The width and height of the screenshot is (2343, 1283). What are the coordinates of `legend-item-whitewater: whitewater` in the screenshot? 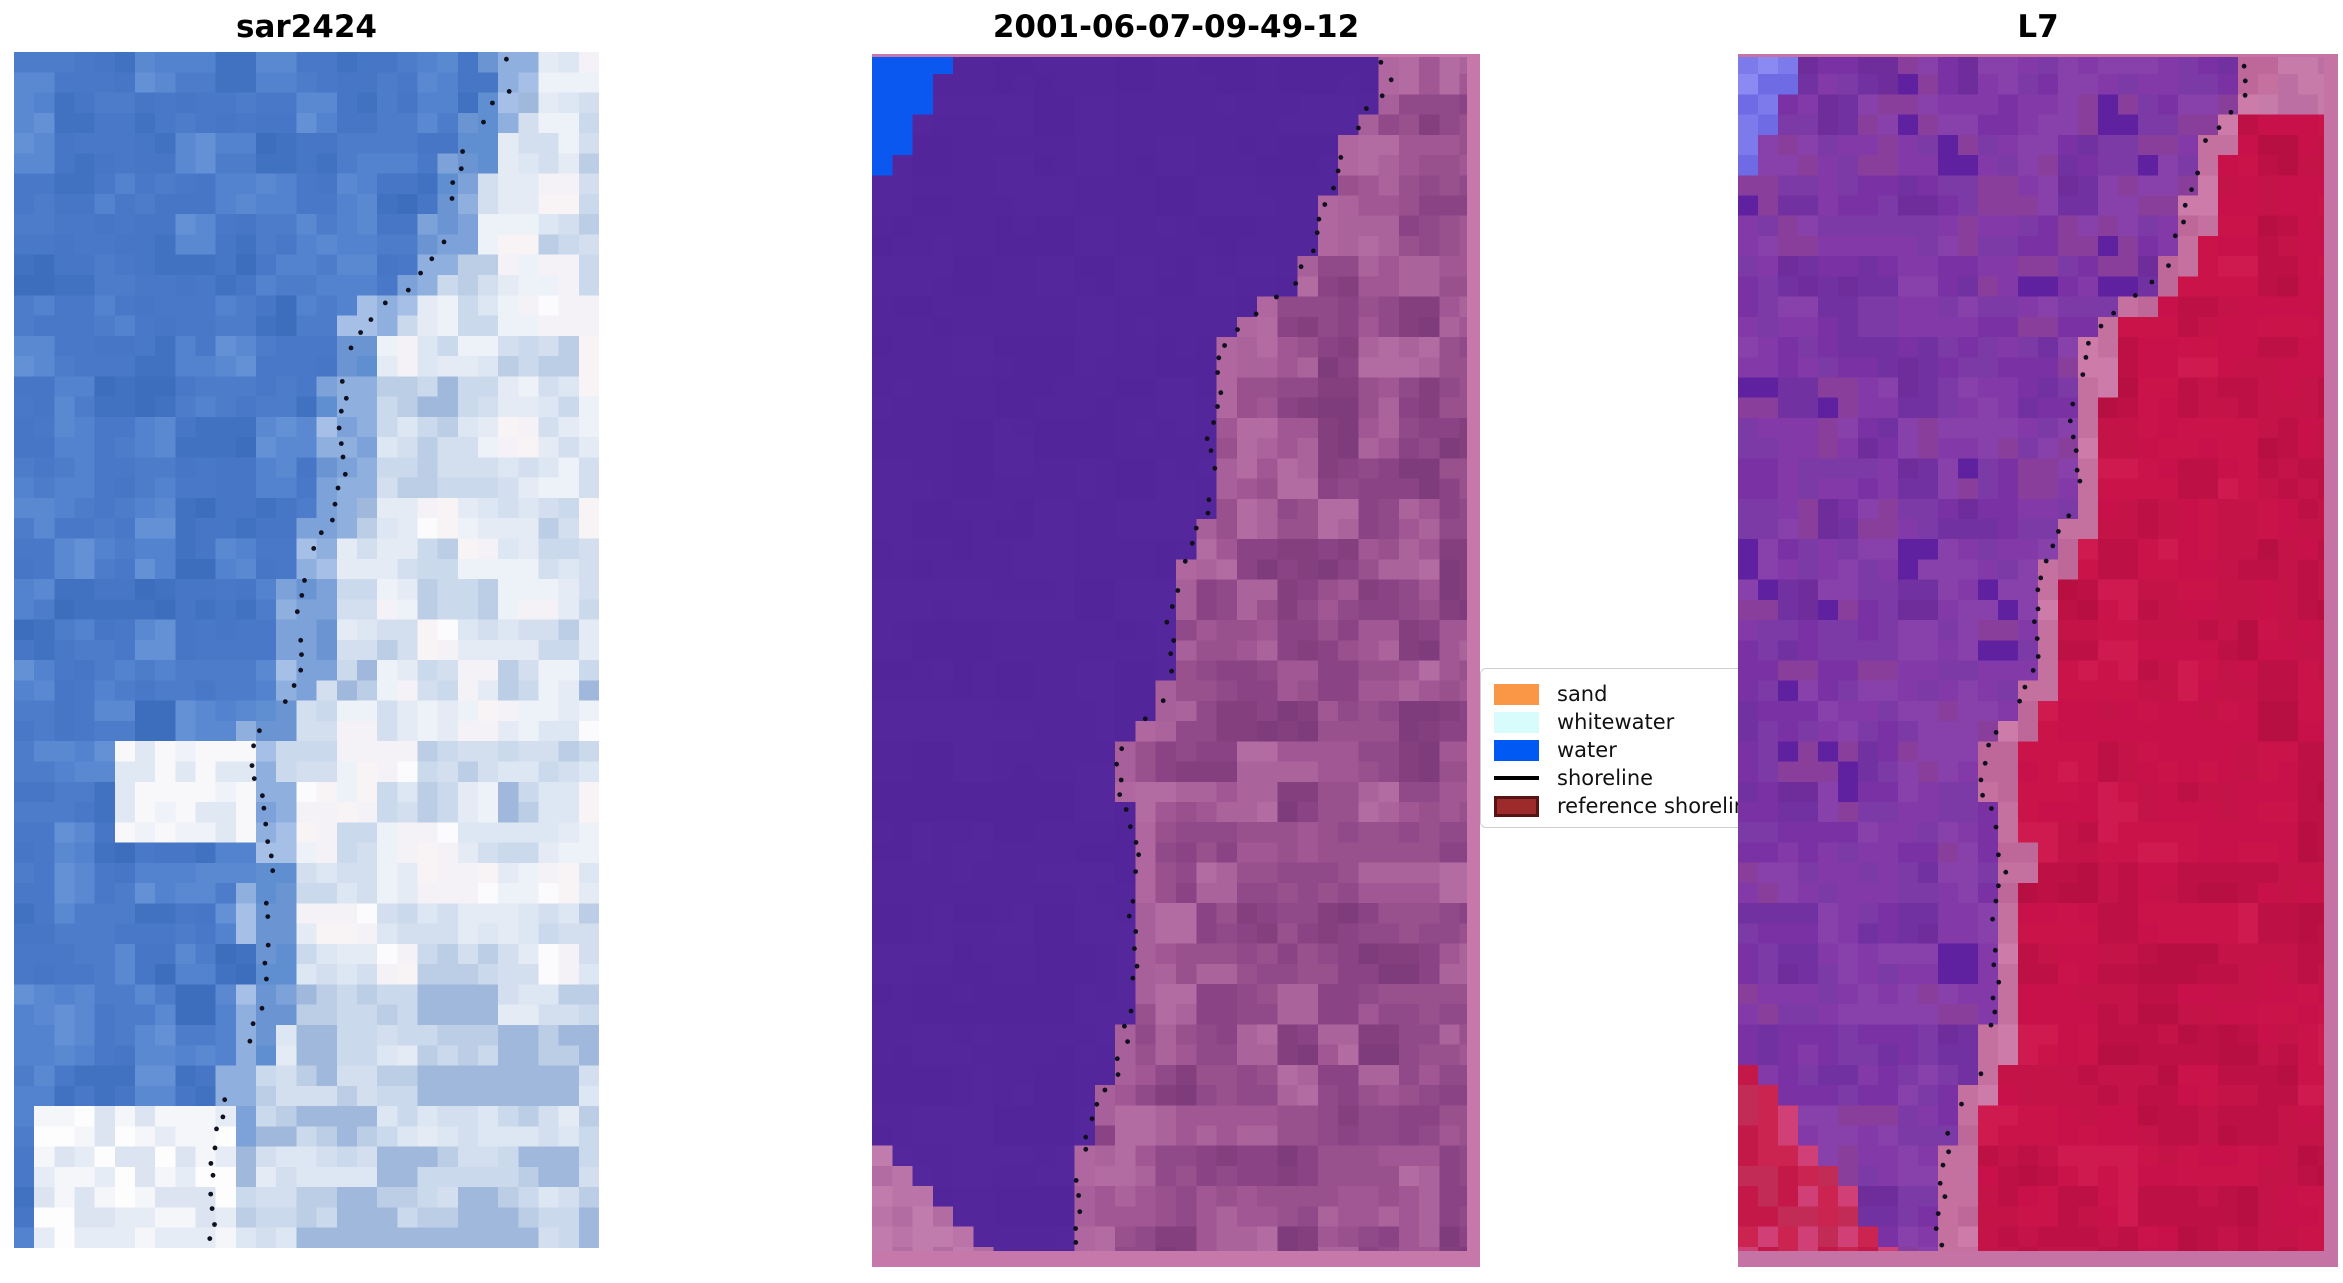 It's located at (1622, 722).